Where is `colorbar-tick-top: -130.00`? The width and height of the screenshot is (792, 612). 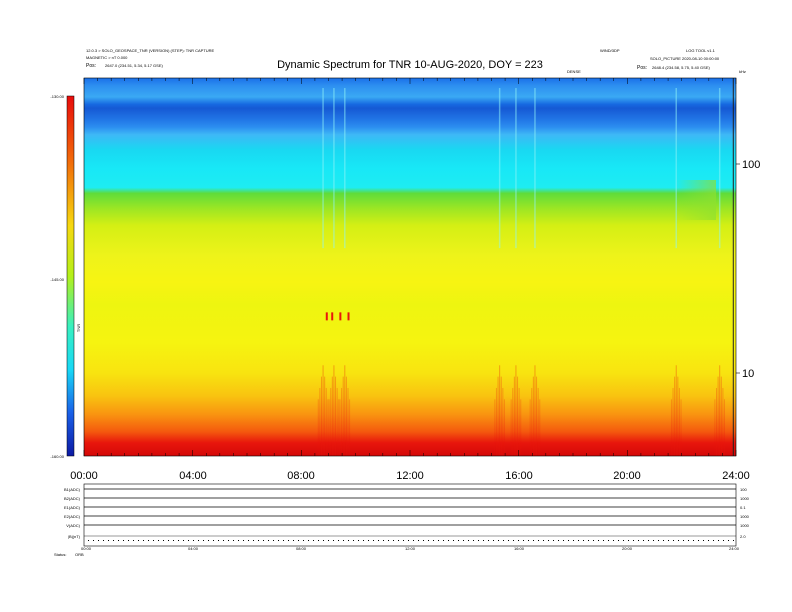 colorbar-tick-top: -130.00 is located at coordinates (57, 96).